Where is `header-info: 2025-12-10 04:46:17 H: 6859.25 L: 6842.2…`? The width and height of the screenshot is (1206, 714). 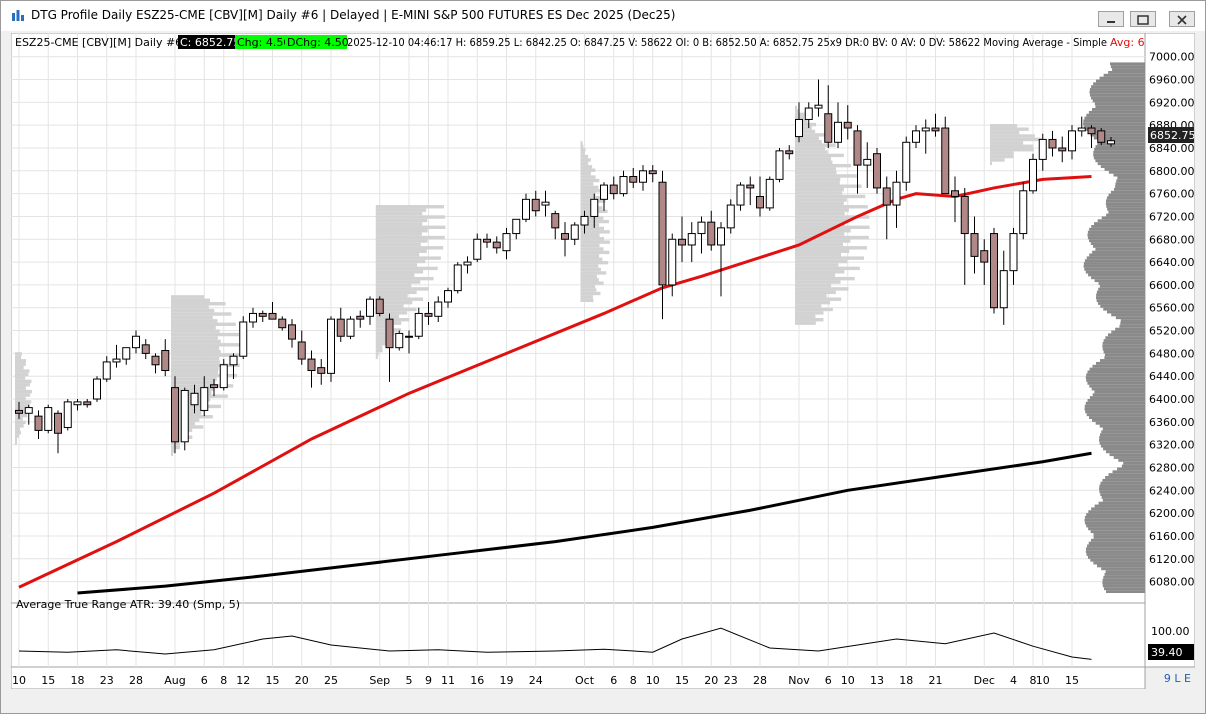 header-info: 2025-12-10 04:46:17 H: 6859.25 L: 6842.2… is located at coordinates (727, 42).